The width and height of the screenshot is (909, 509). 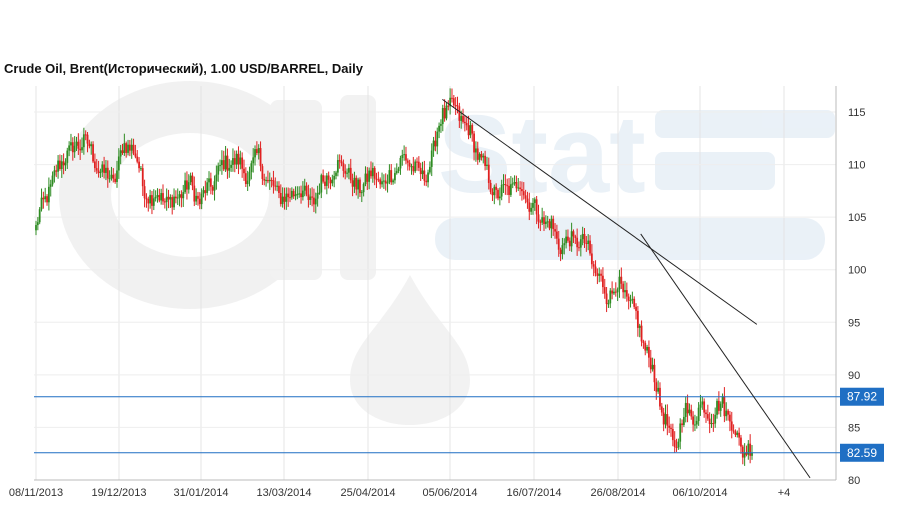 What do you see at coordinates (854, 323) in the screenshot?
I see `y-tick-label-3: 95` at bounding box center [854, 323].